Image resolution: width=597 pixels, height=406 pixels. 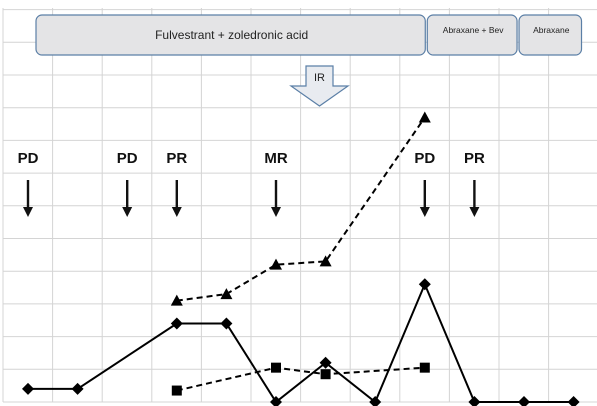 What do you see at coordinates (551, 30) in the screenshot?
I see `treatment-label: Abraxane` at bounding box center [551, 30].